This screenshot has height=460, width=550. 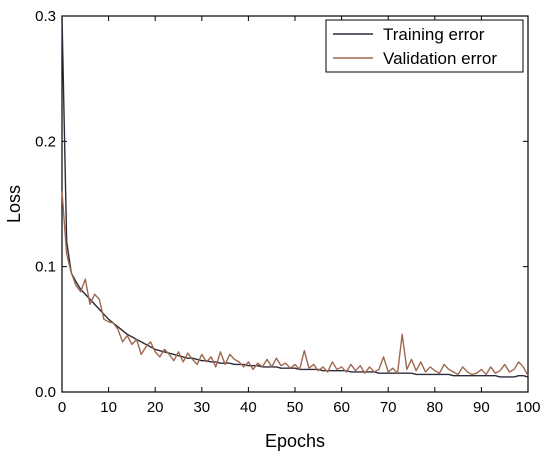 What do you see at coordinates (248, 407) in the screenshot?
I see `x-tick-label: 40` at bounding box center [248, 407].